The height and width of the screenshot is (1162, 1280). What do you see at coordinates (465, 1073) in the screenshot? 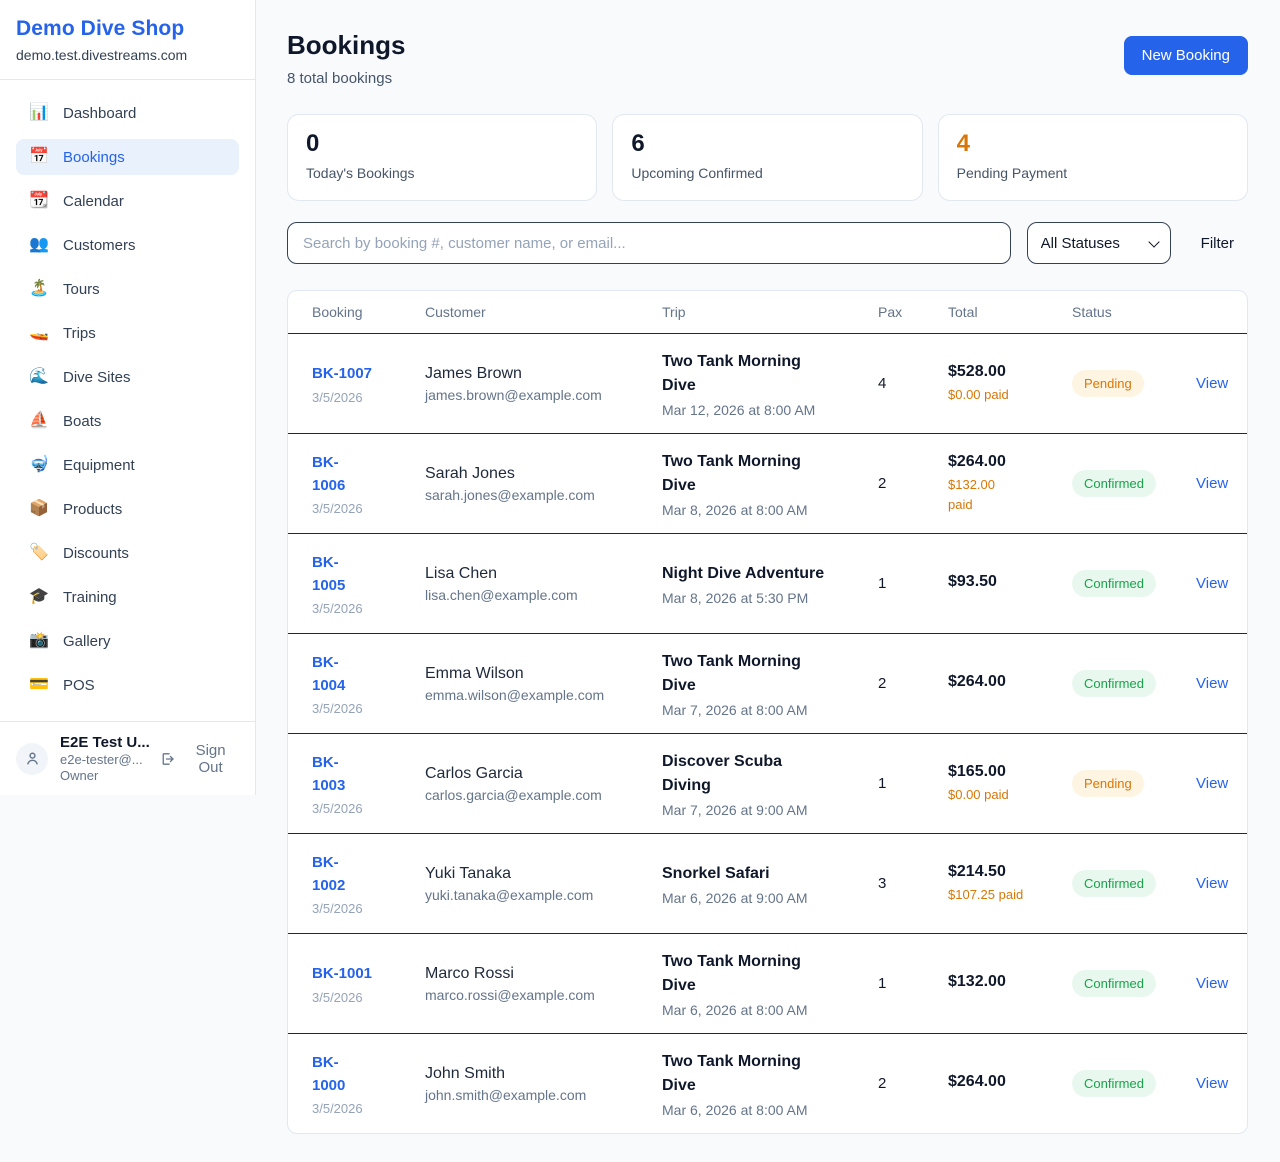
I see `customer-name: John Smith` at bounding box center [465, 1073].